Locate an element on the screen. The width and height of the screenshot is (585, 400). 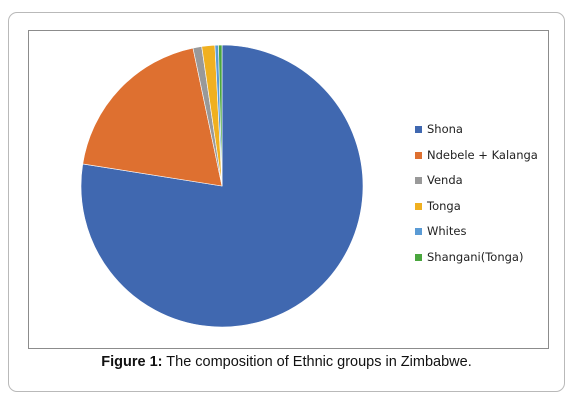
pie-slice-shangani-tonga is located at coordinates (220, 115).